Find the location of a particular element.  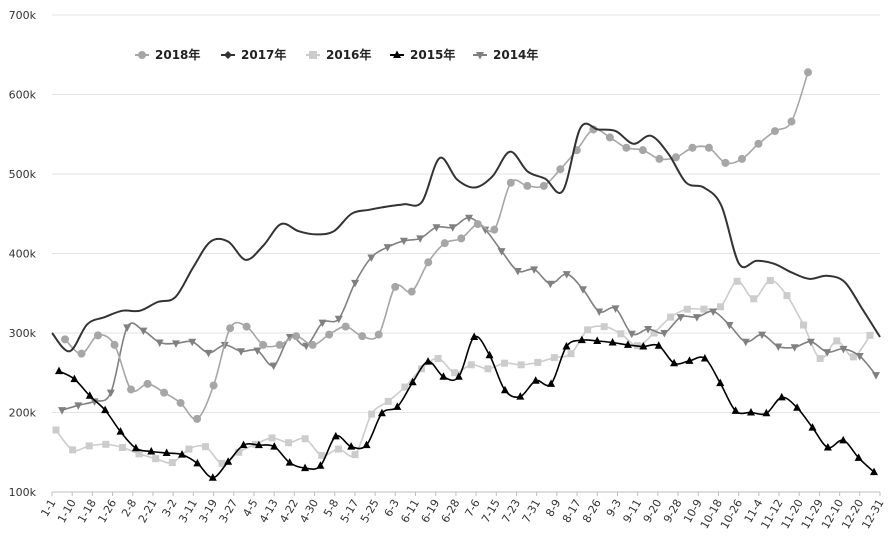

x-tick-label: 1-1 is located at coordinates (48, 508).